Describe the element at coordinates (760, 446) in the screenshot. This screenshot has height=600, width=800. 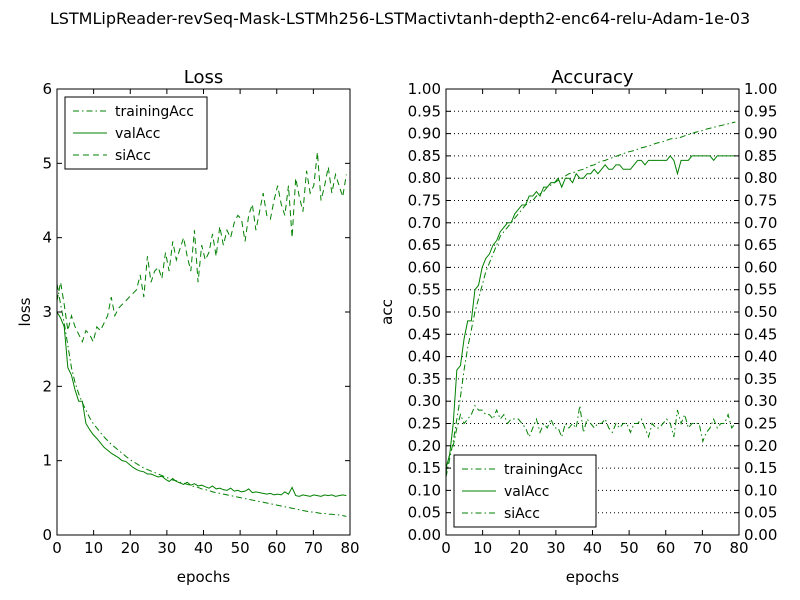
I see `accuracy-ytick-label-right: 0.20` at that location.